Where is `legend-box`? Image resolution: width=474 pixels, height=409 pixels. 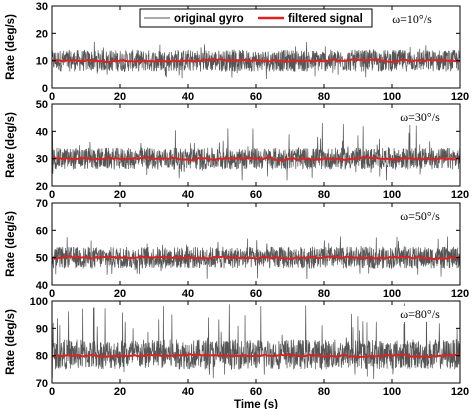 legend-box is located at coordinates (256, 18).